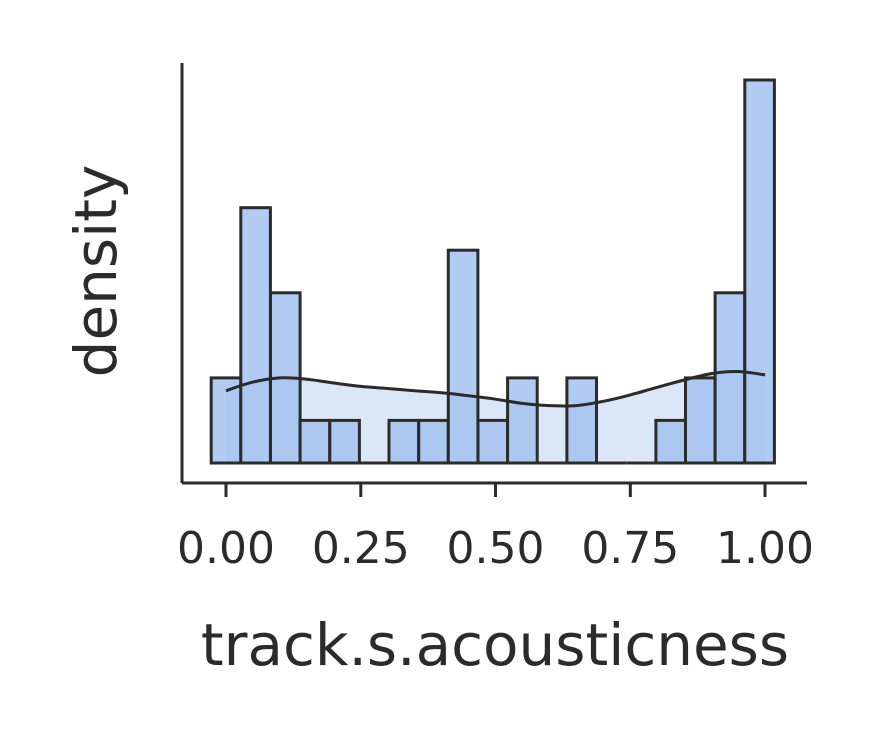 The width and height of the screenshot is (870, 735). Describe the element at coordinates (226, 548) in the screenshot. I see `x-tick-label: 0.00` at that location.